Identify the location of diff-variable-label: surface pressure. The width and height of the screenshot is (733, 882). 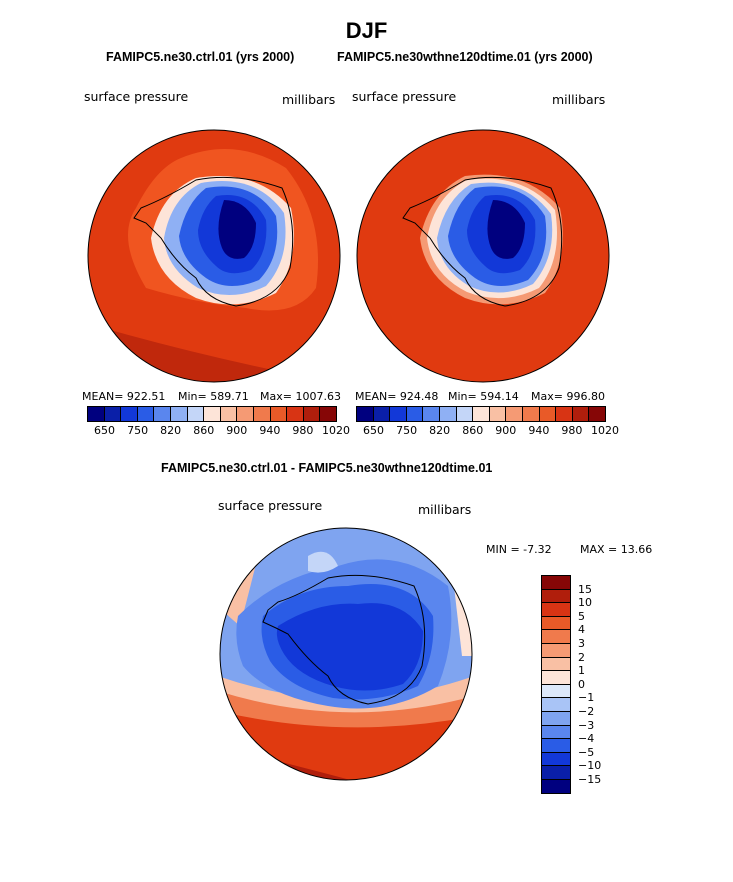
(270, 505).